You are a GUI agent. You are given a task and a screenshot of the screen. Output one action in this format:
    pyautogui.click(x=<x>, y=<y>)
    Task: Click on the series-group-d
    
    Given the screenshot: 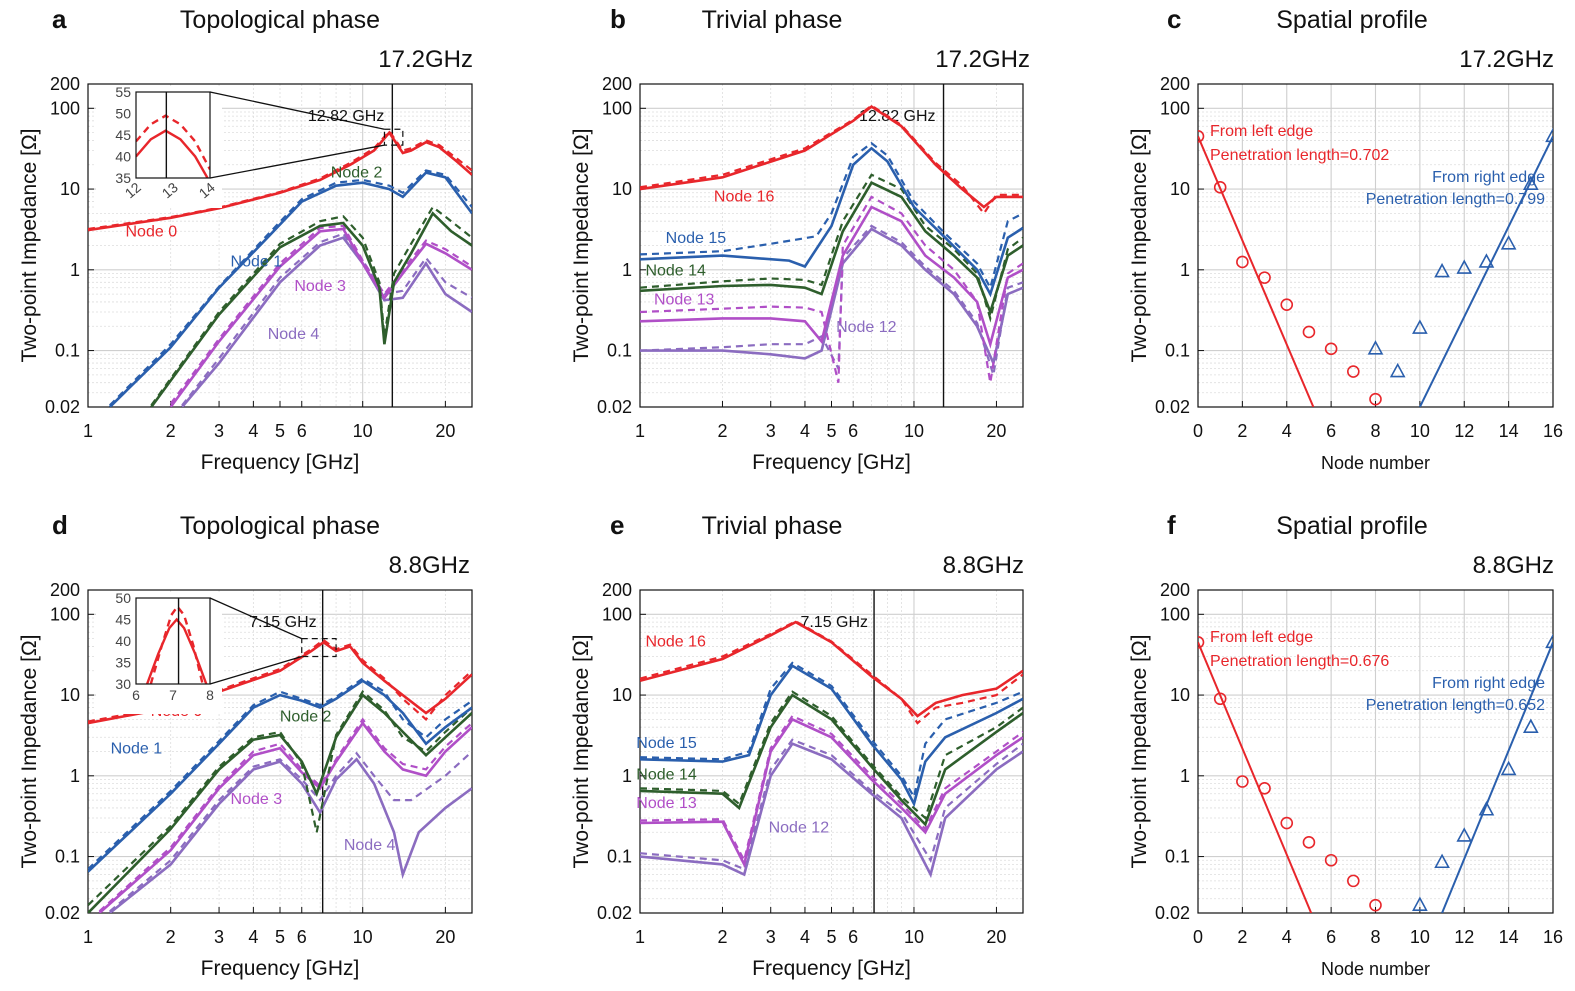 What is the action you would take?
    pyautogui.click(x=280, y=775)
    